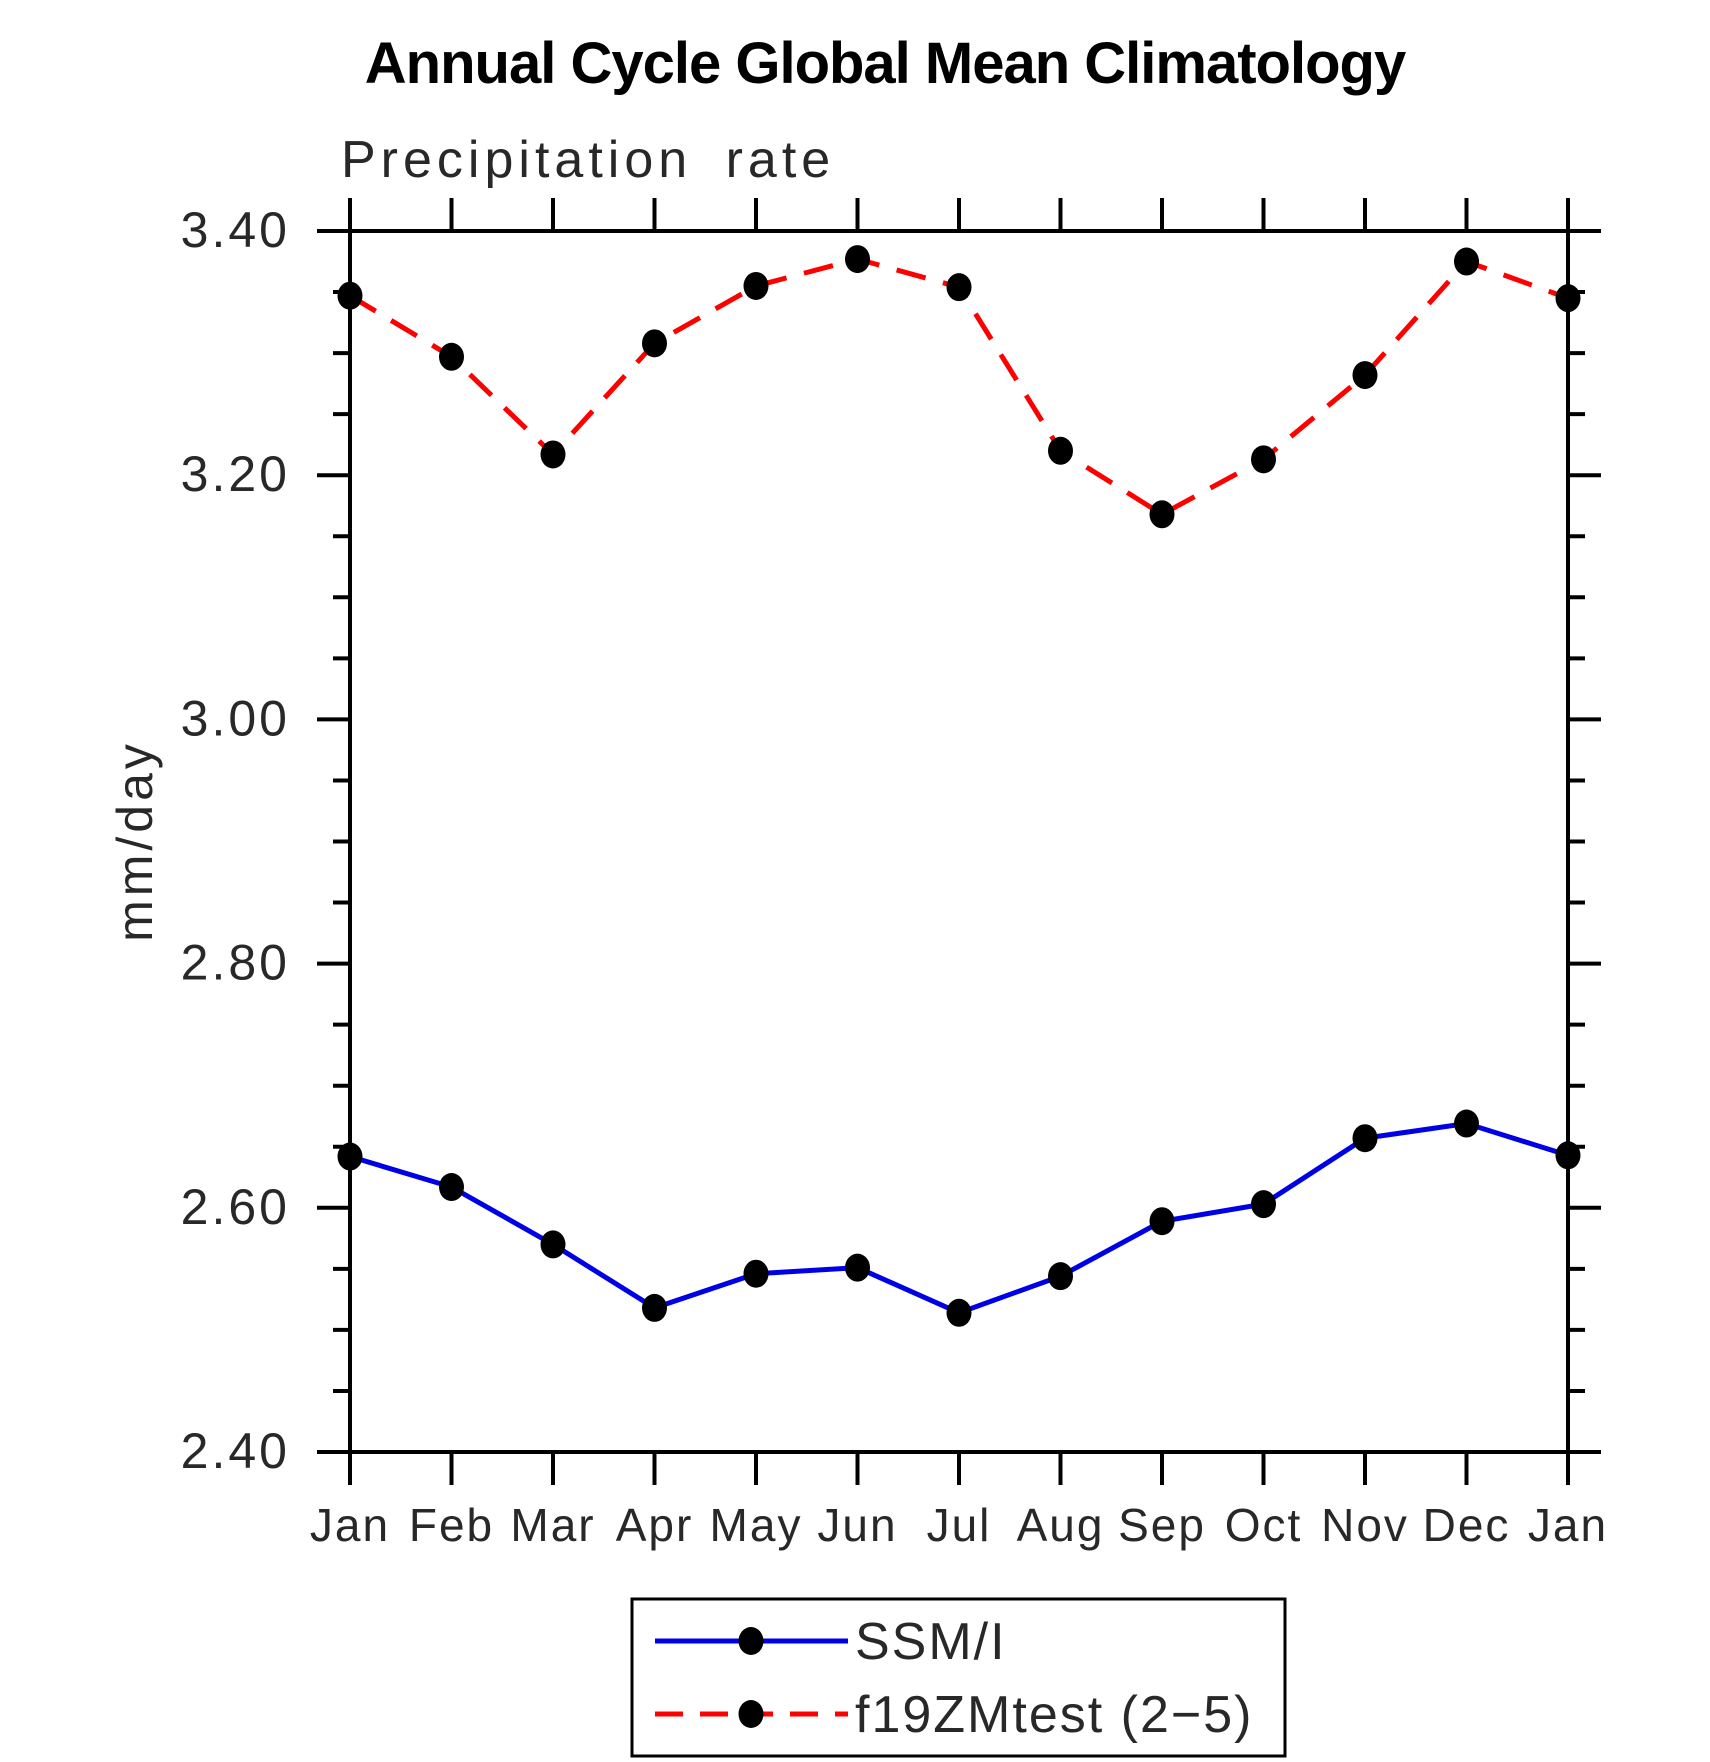 The width and height of the screenshot is (1710, 1762). I want to click on y-tick-label: 3.40, so click(235, 230).